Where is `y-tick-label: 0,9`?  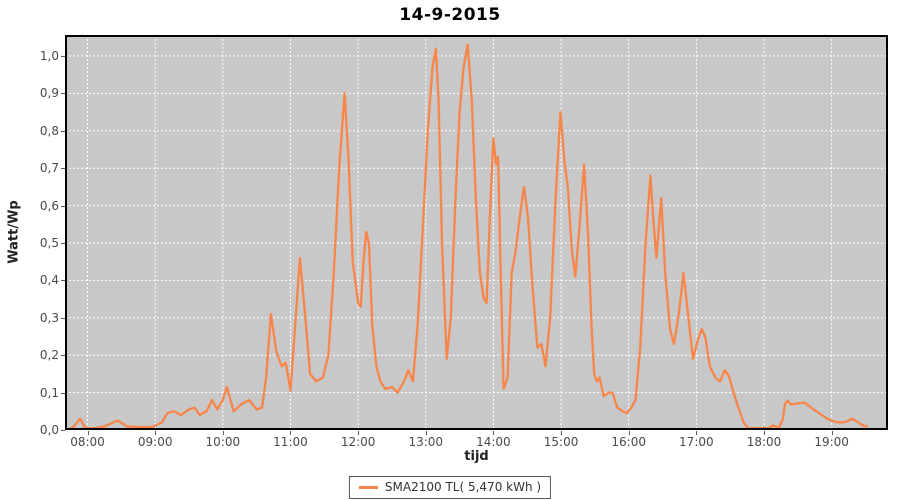 y-tick-label: 0,9 is located at coordinates (49, 93).